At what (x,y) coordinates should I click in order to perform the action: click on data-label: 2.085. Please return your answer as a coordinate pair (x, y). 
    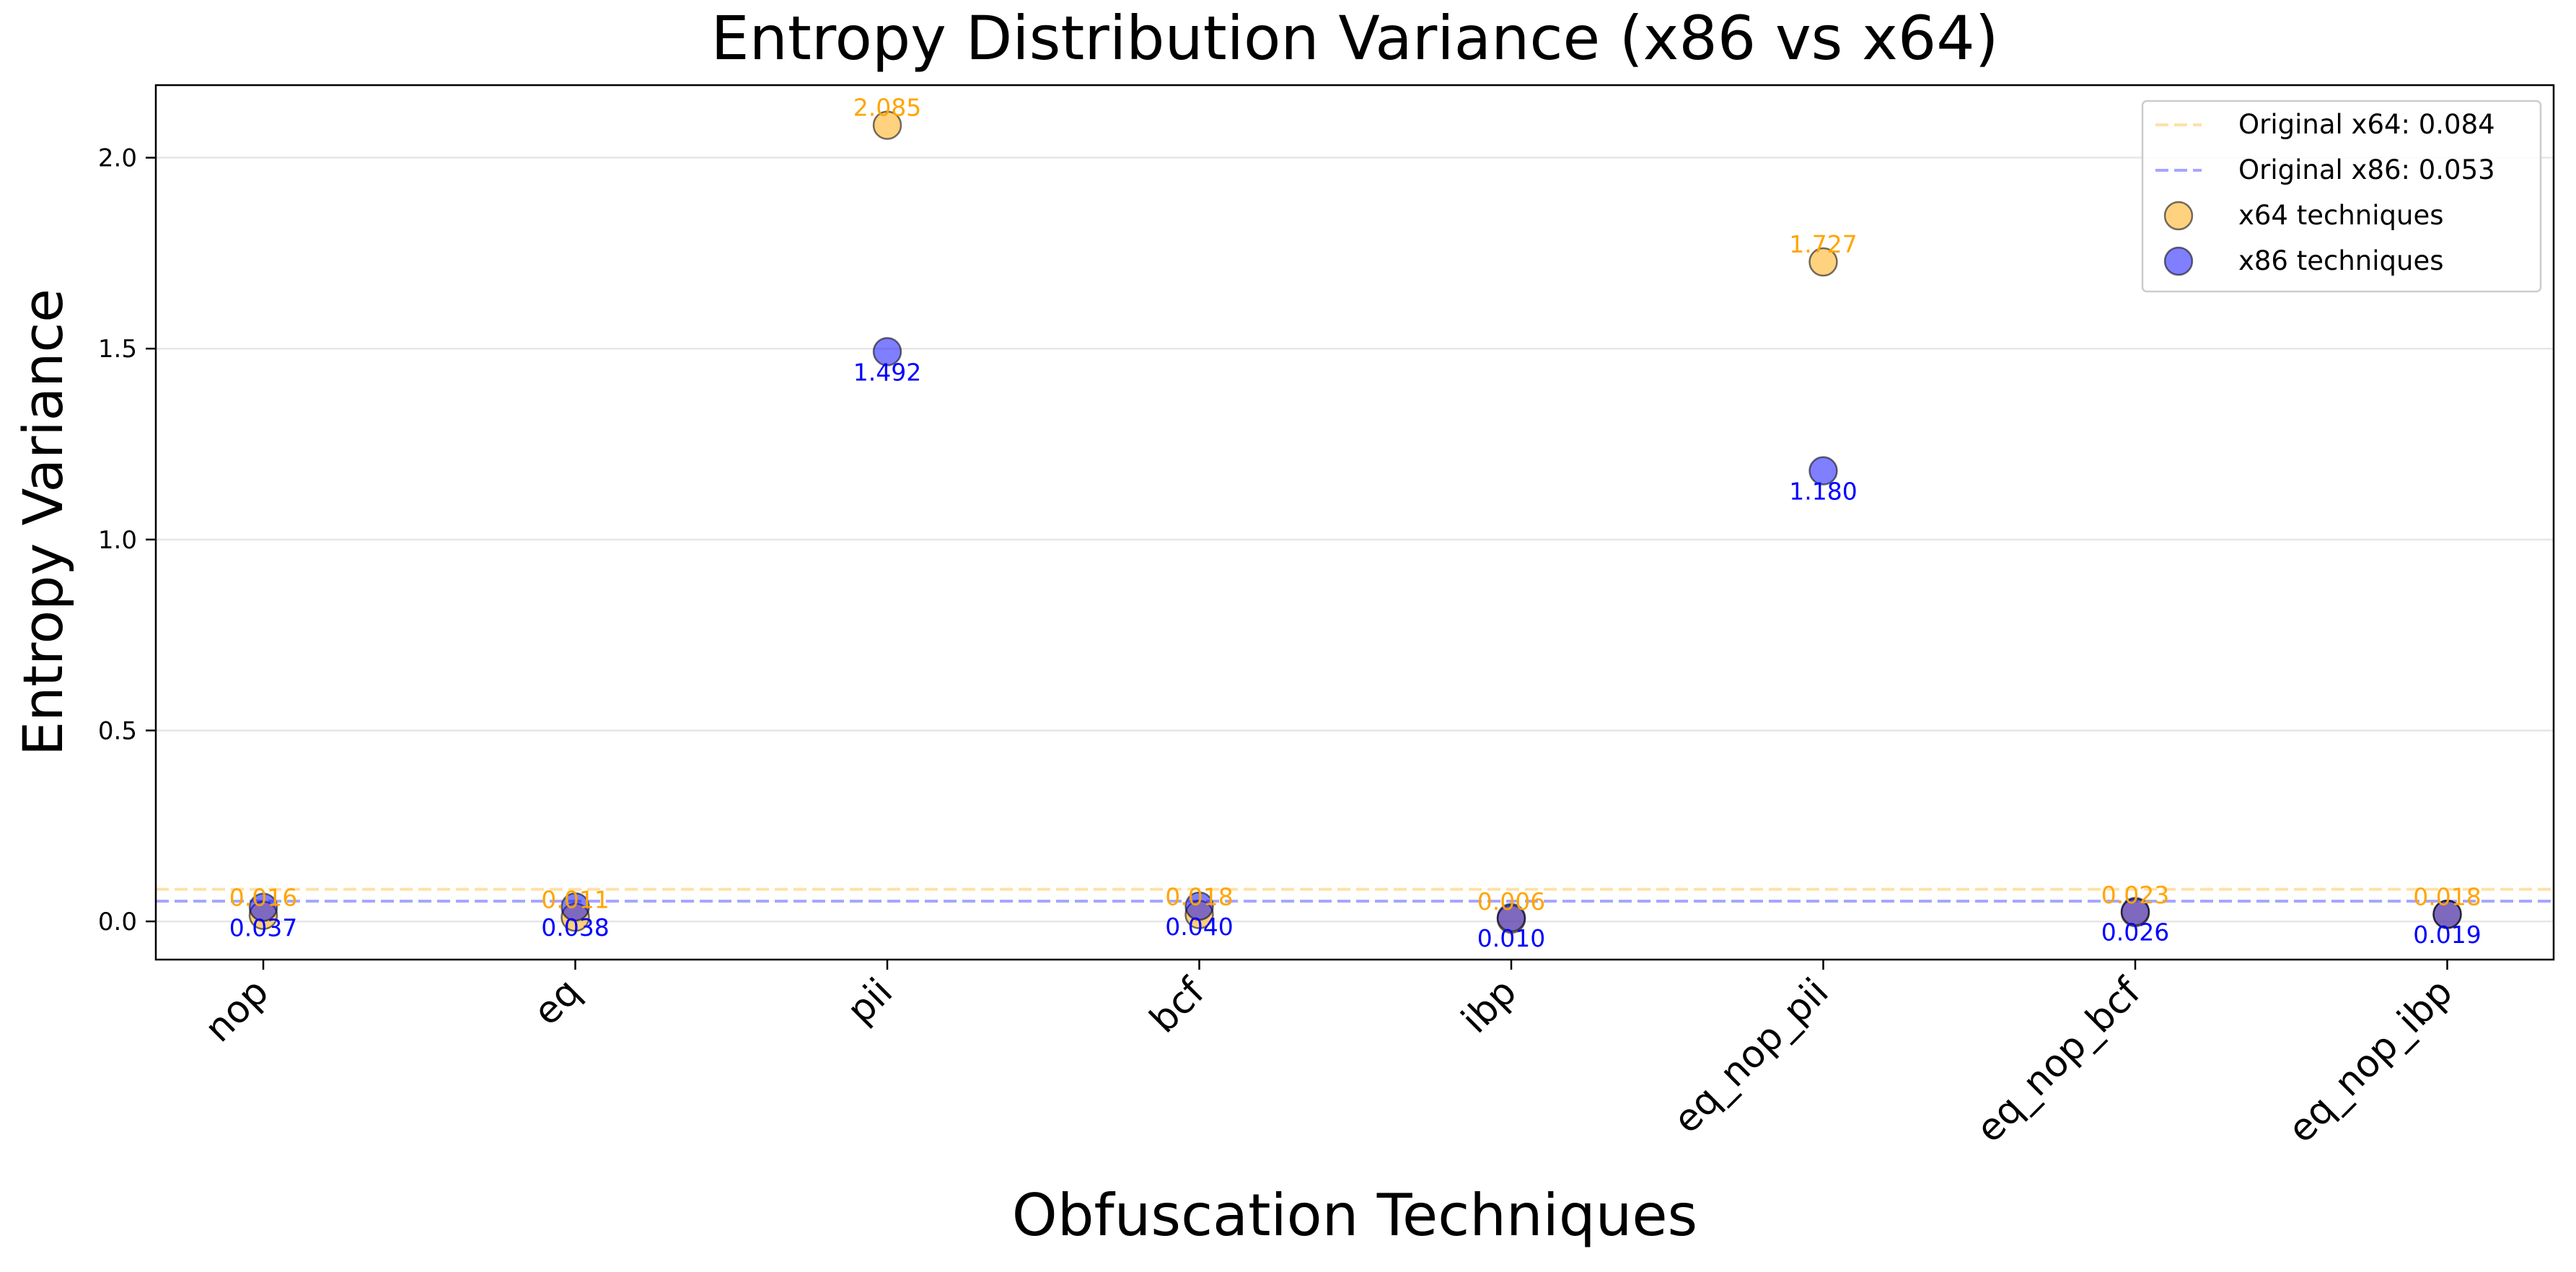
    Looking at the image, I should click on (887, 108).